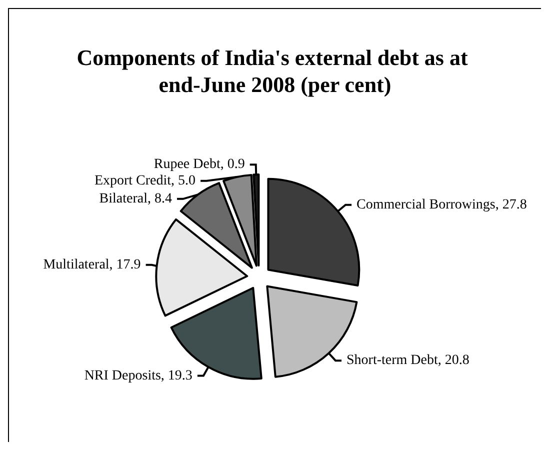  Describe the element at coordinates (138, 376) in the screenshot. I see `slice-label: NRI Deposits, 19.3` at that location.